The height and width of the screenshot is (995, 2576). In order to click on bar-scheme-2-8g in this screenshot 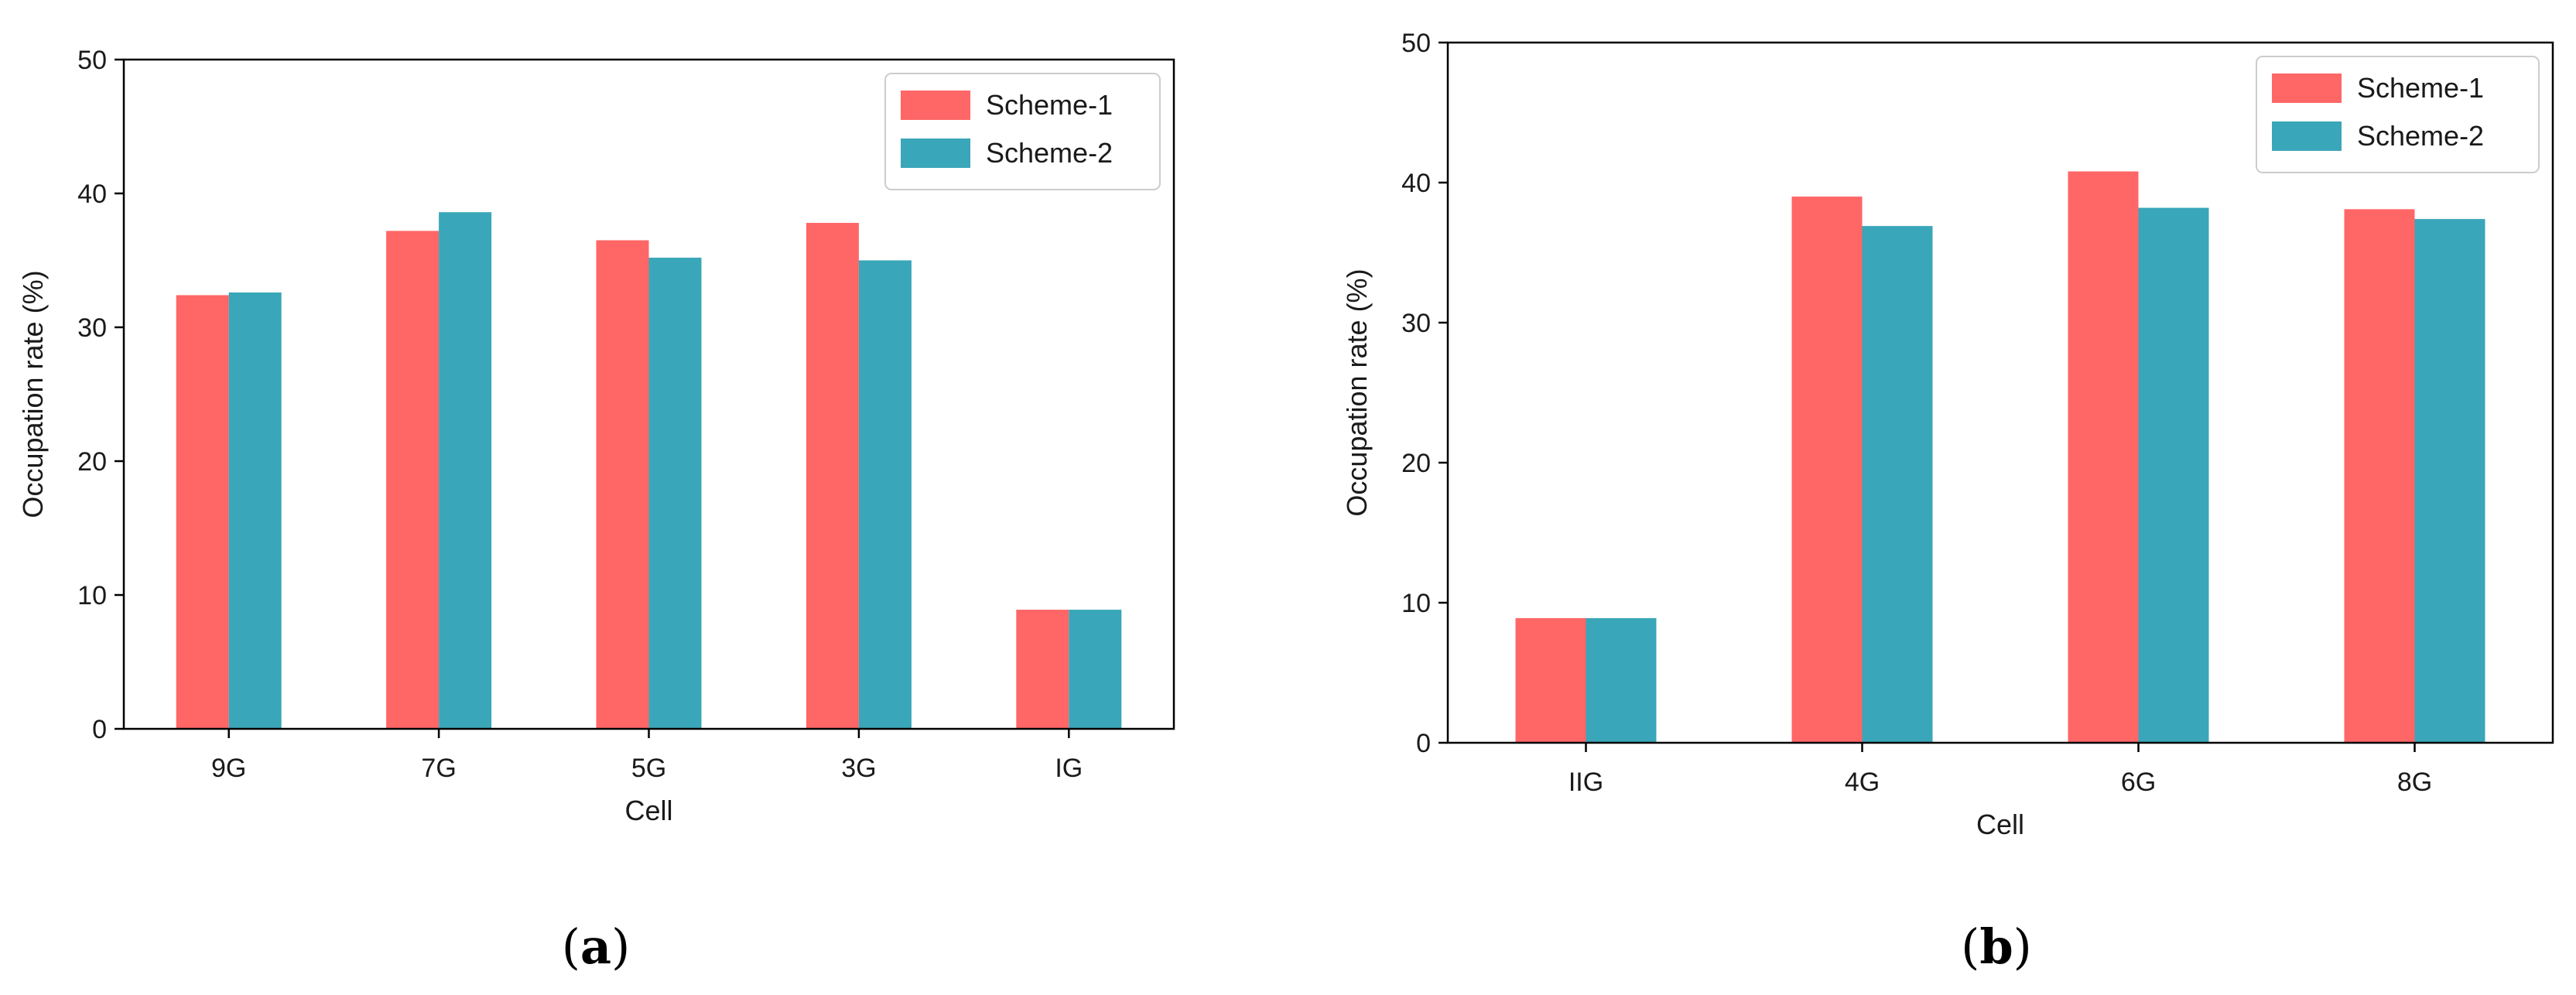, I will do `click(2449, 481)`.